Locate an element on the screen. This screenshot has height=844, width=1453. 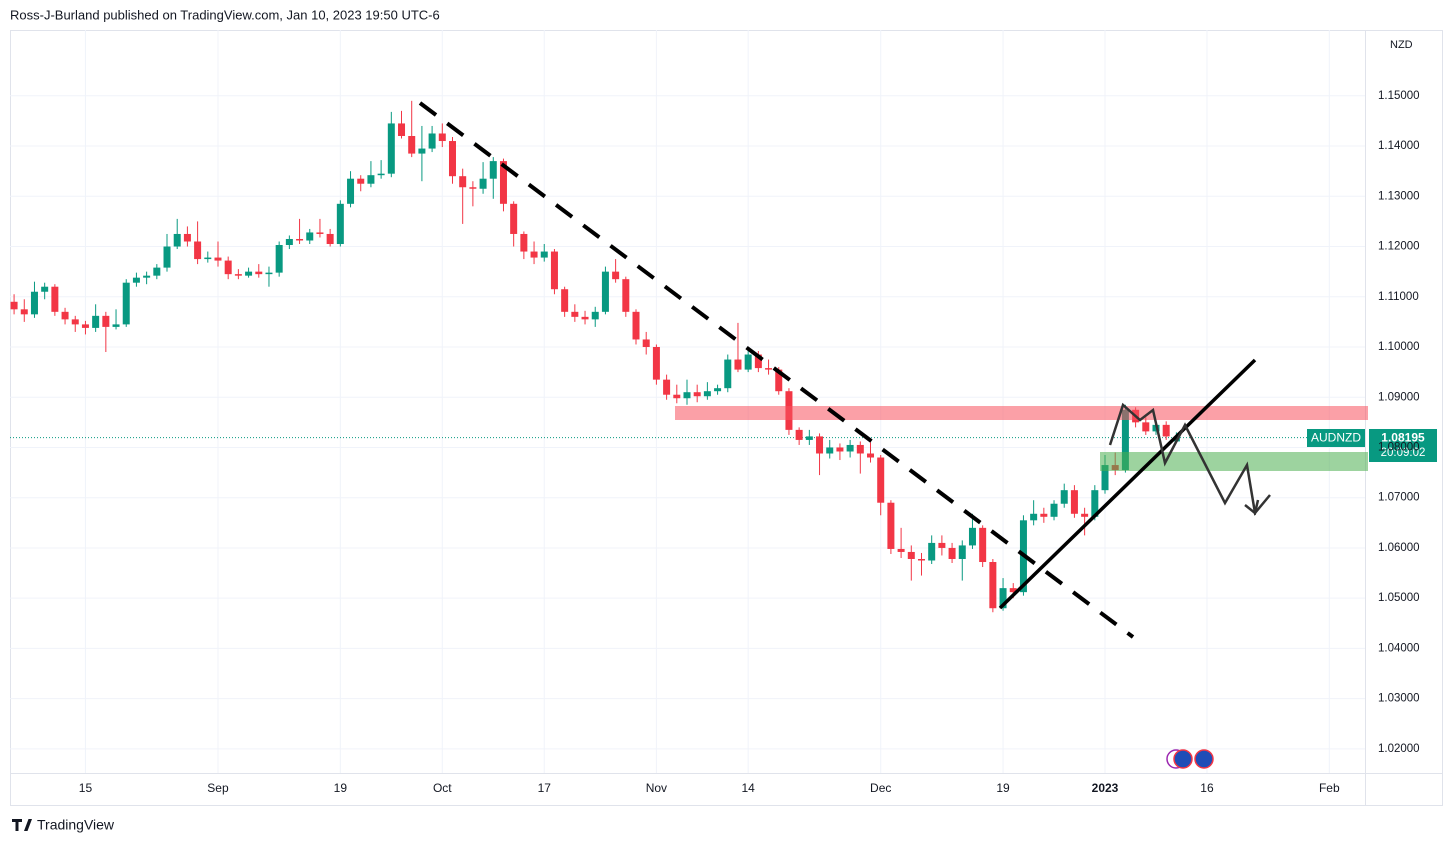
projection-arrowhead is located at coordinates (1252, 507).